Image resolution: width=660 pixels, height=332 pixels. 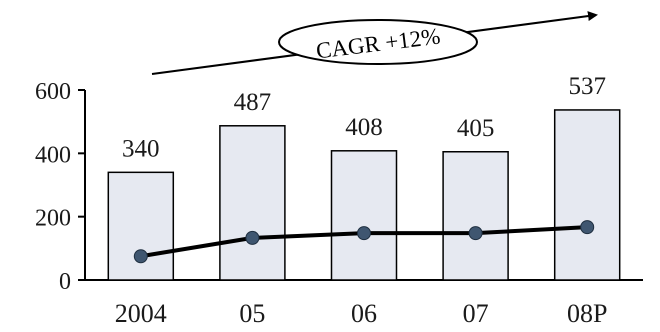 I want to click on bar-value-label: 537, so click(x=587, y=86).